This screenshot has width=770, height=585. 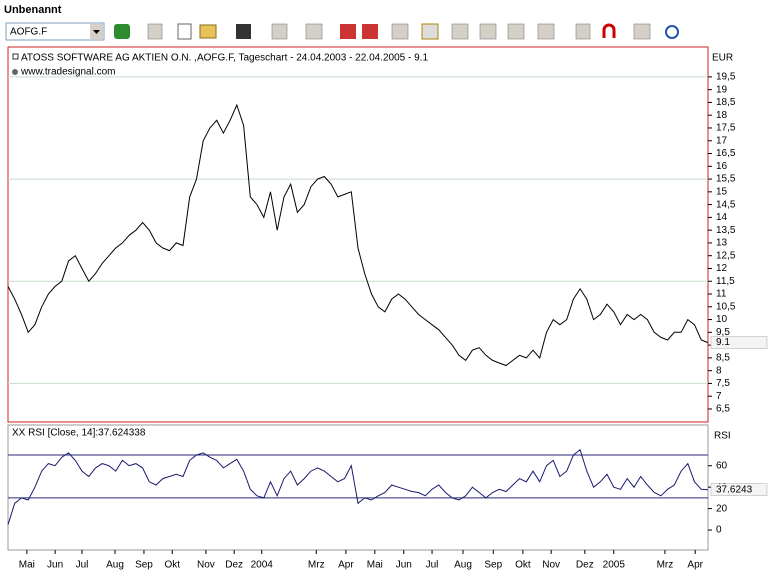 I want to click on y-tick-label: 60, so click(x=722, y=465).